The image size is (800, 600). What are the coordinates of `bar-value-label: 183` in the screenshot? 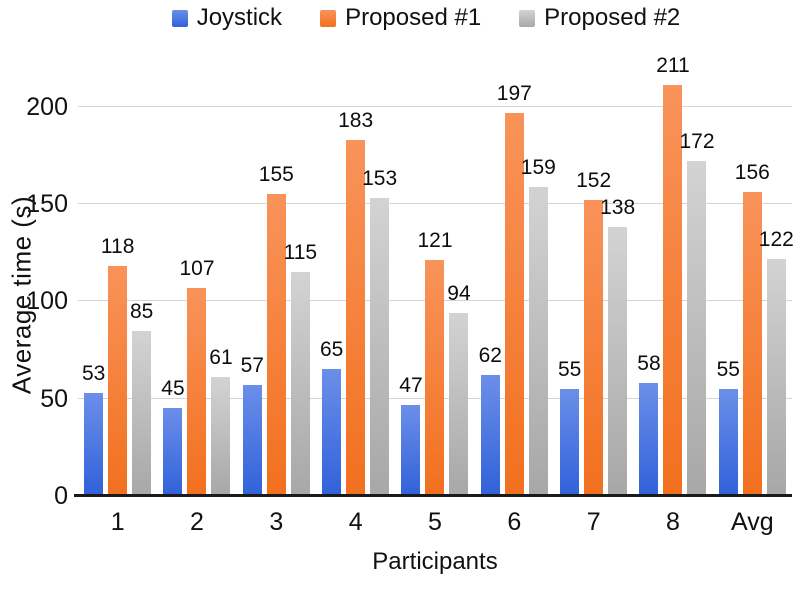 It's located at (356, 120).